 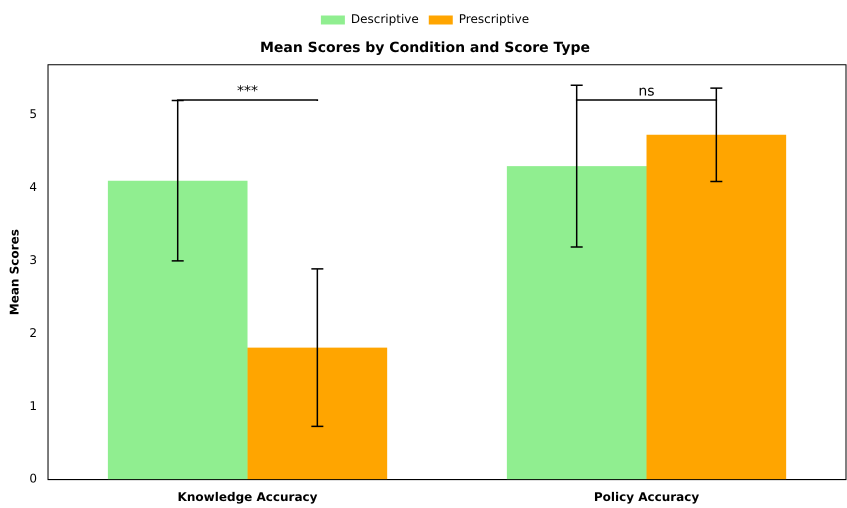 I want to click on y-tick-label: 4, so click(x=33, y=187).